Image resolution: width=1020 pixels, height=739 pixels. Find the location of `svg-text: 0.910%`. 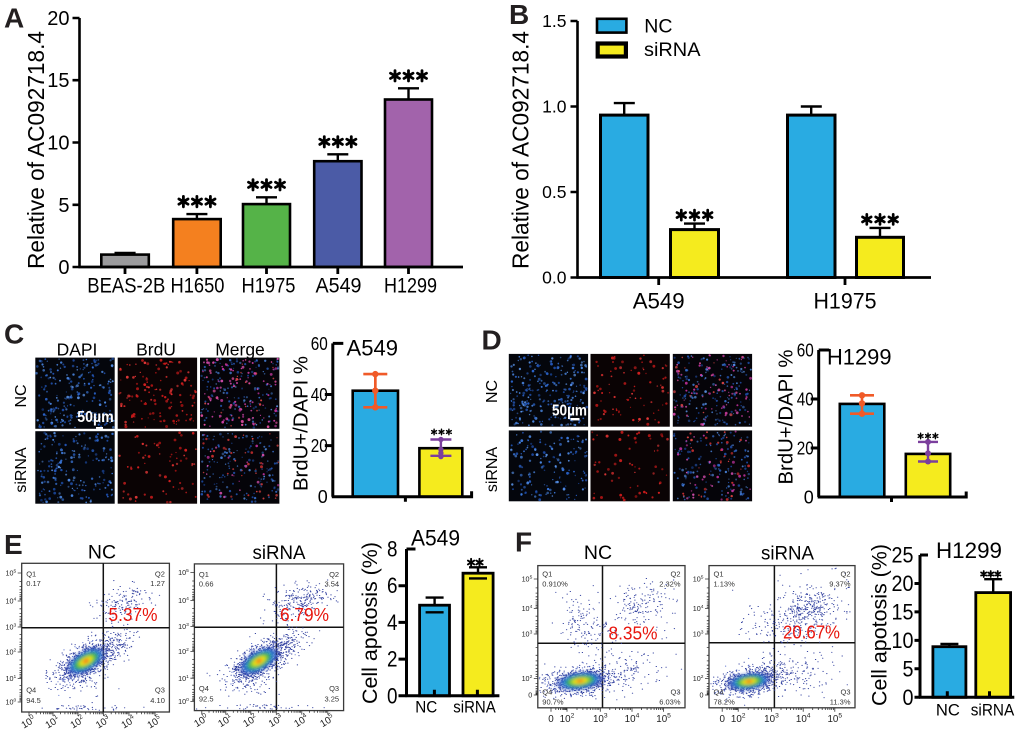

svg-text: 0.910% is located at coordinates (555, 584).